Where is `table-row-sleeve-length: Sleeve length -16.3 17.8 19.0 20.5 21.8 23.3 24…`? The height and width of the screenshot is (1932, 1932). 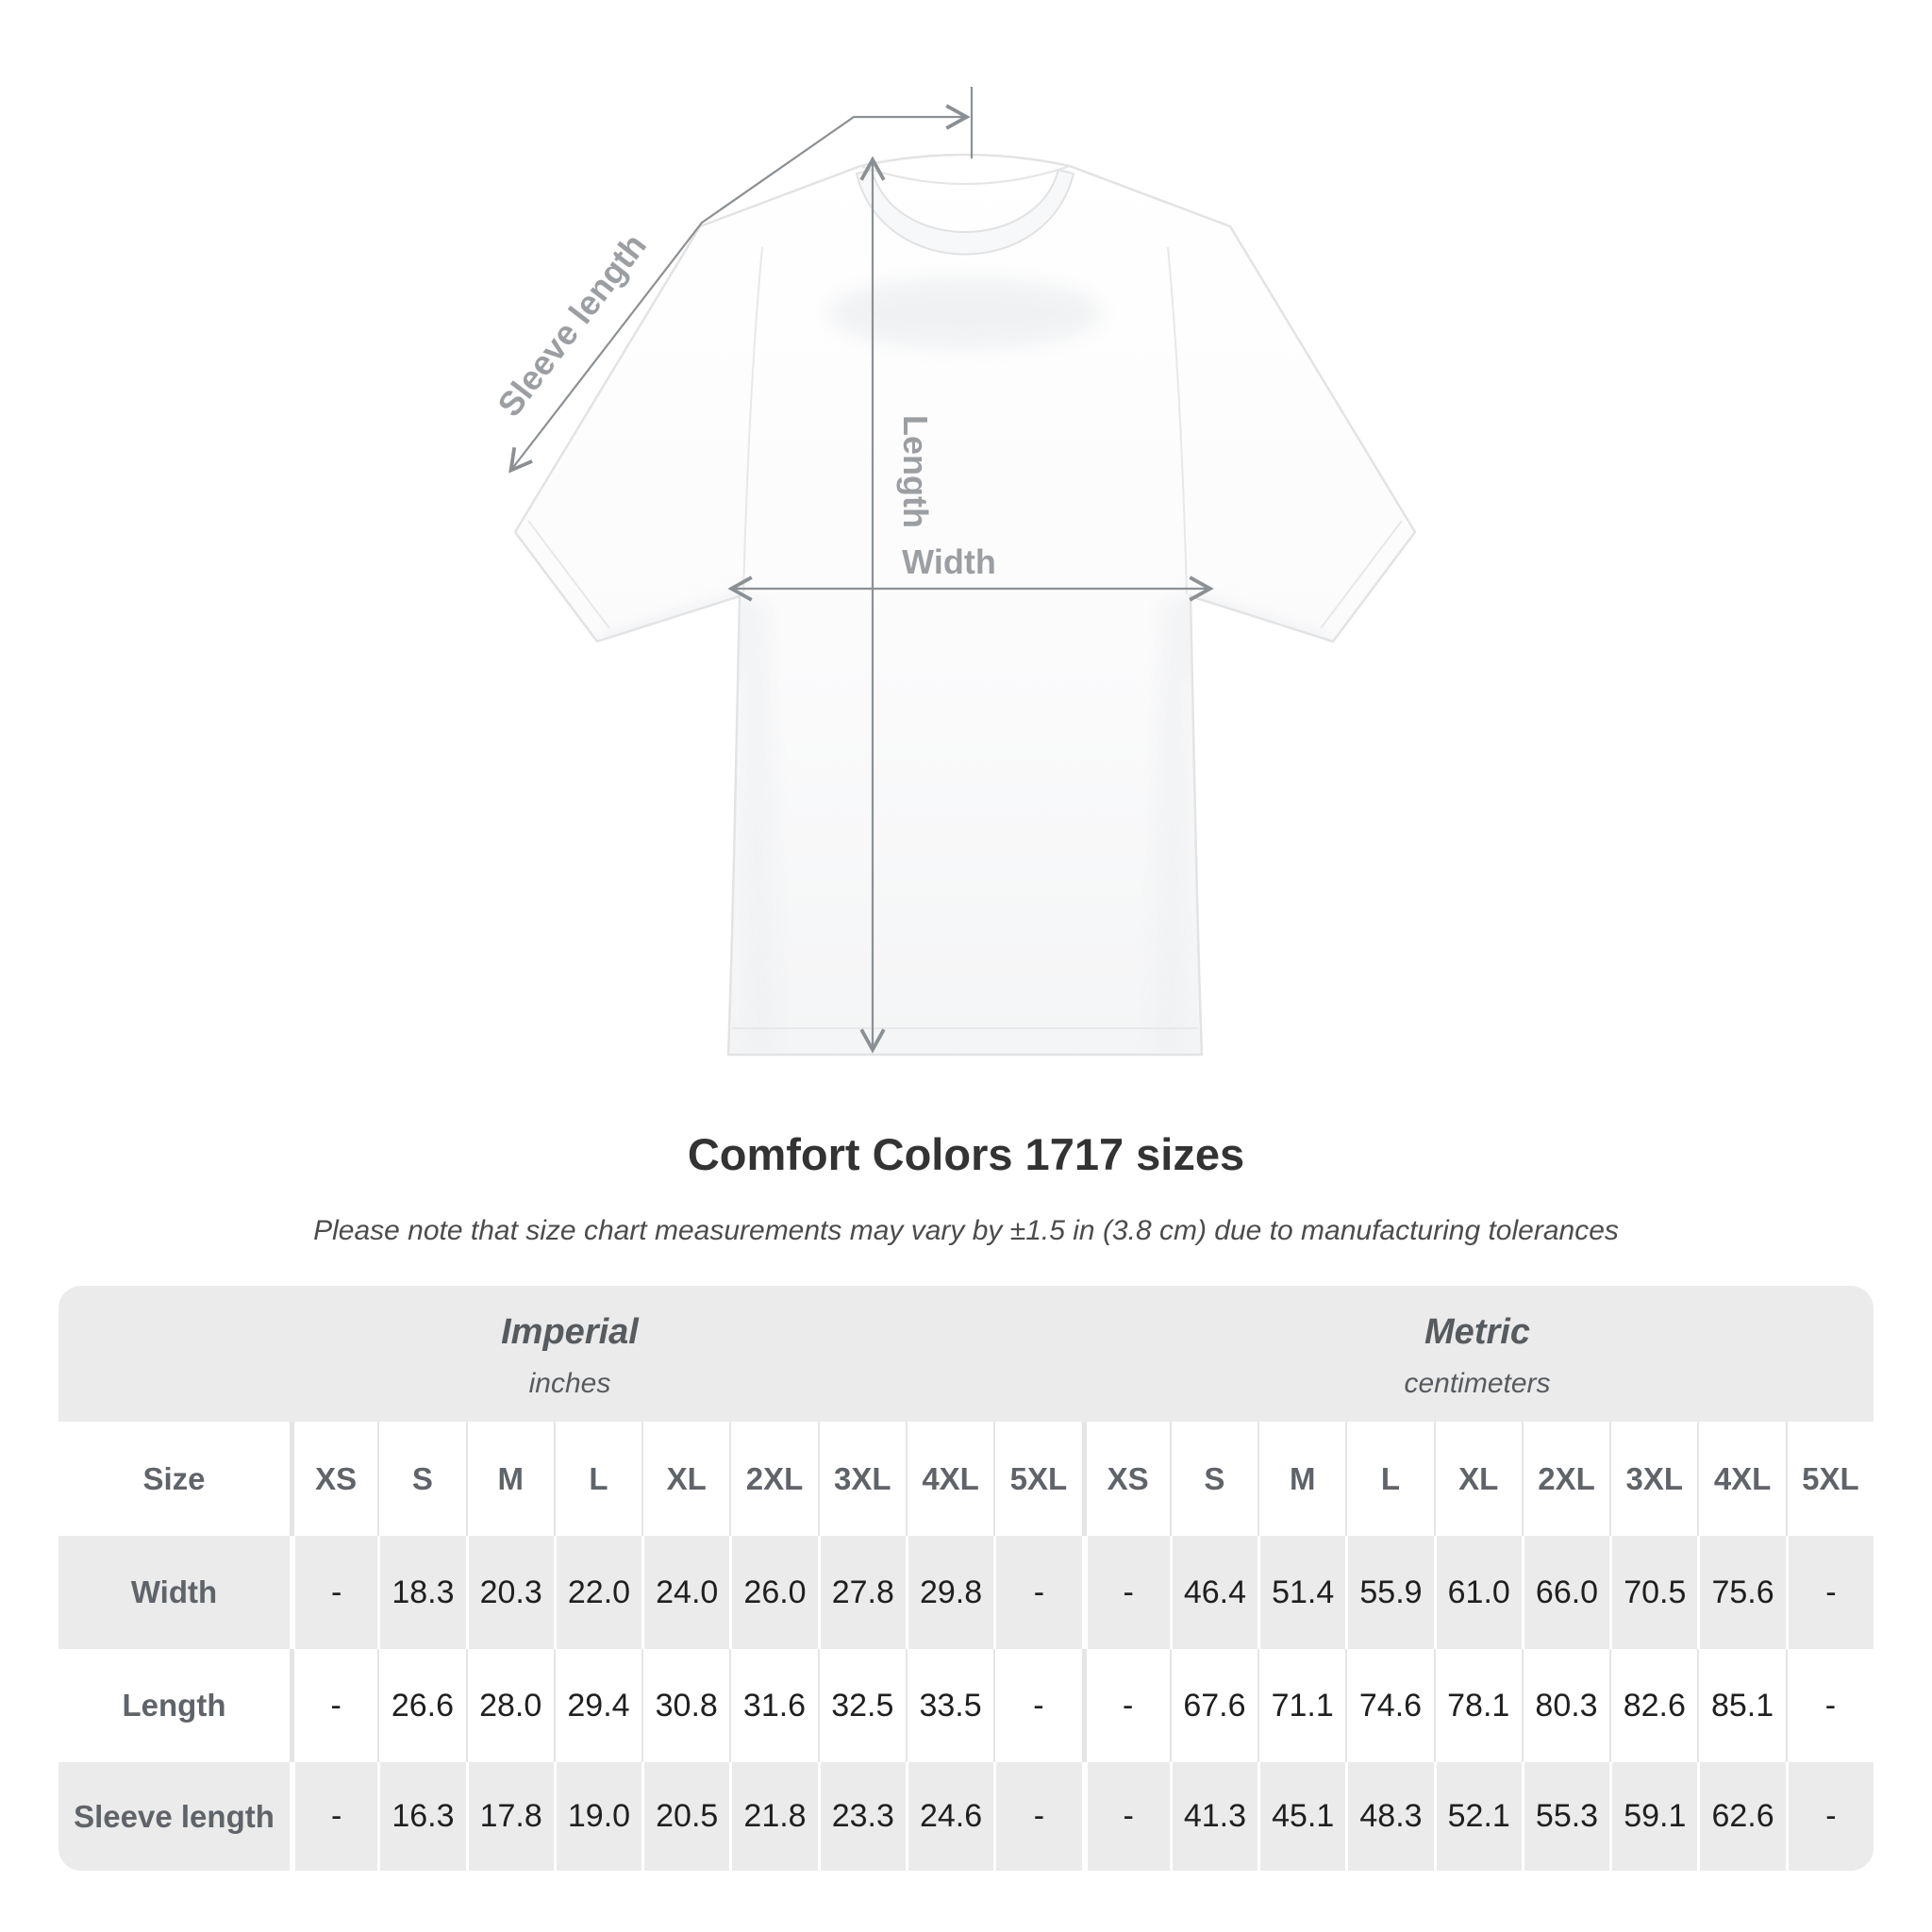 table-row-sleeve-length: Sleeve length -16.3 17.8 19.0 20.5 21.8 23.3 24… is located at coordinates (966, 1817).